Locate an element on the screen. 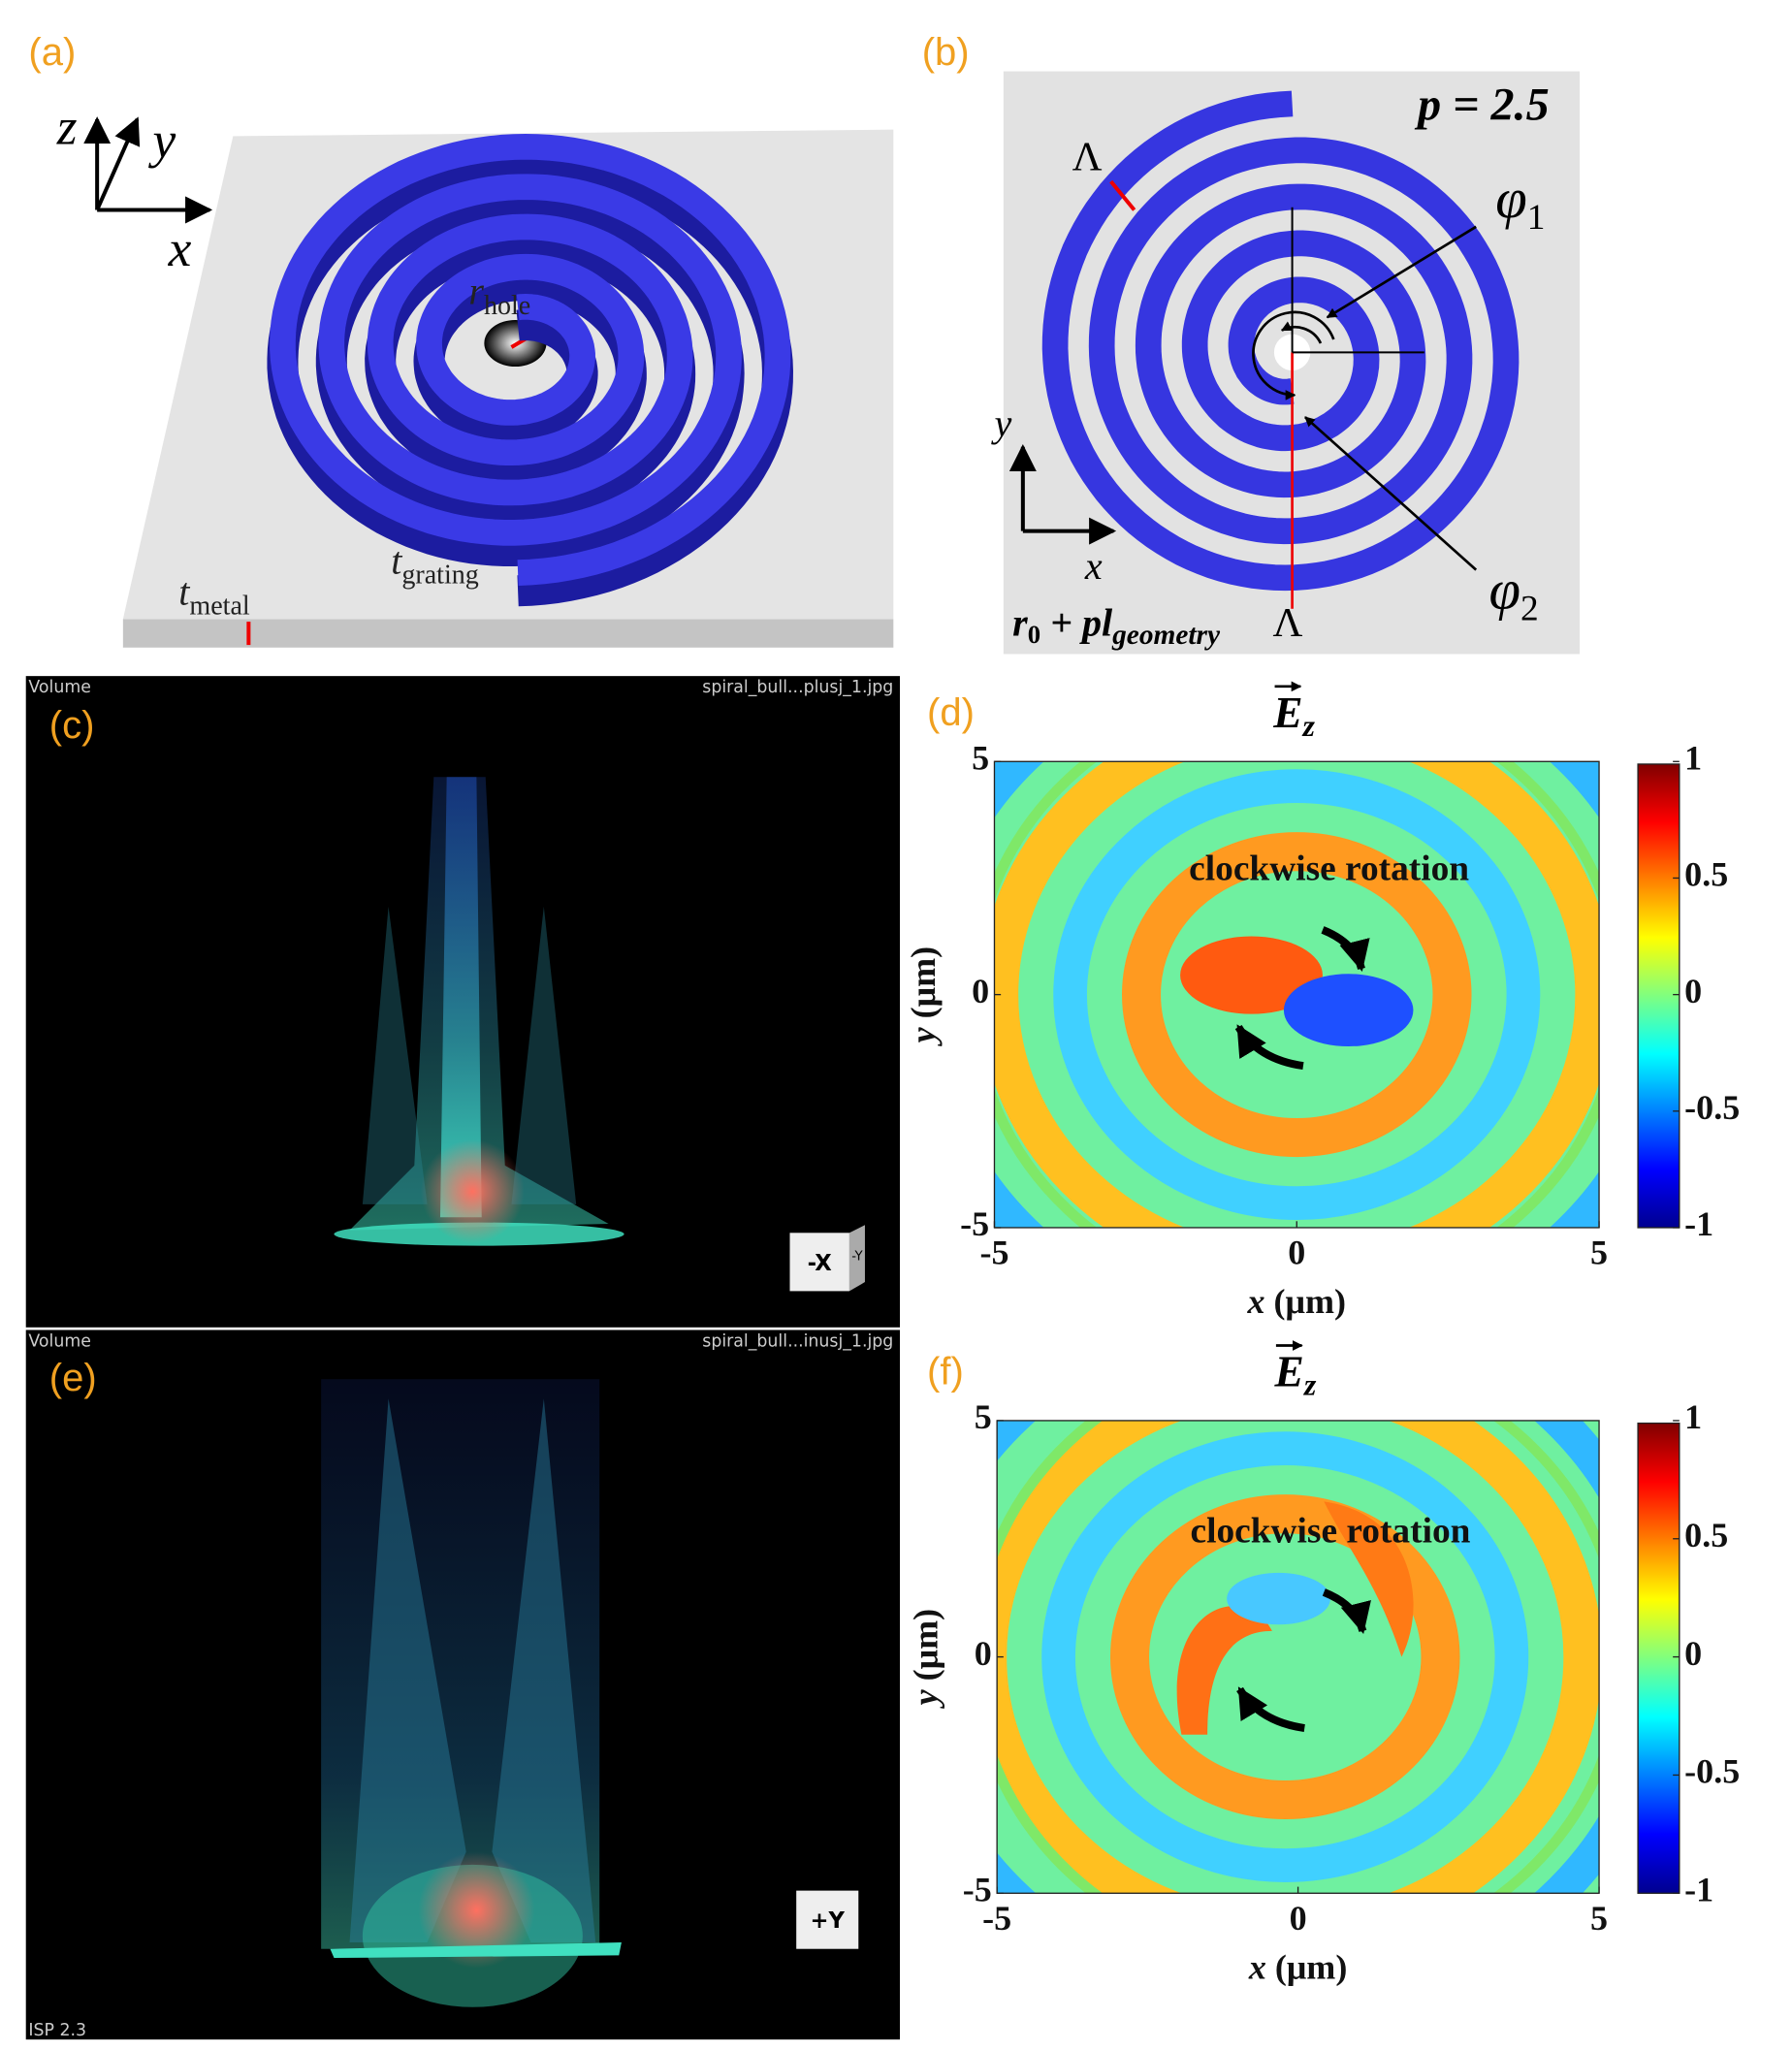 The height and width of the screenshot is (2051, 1792). axis-arrow is located at coordinates (118, 163).